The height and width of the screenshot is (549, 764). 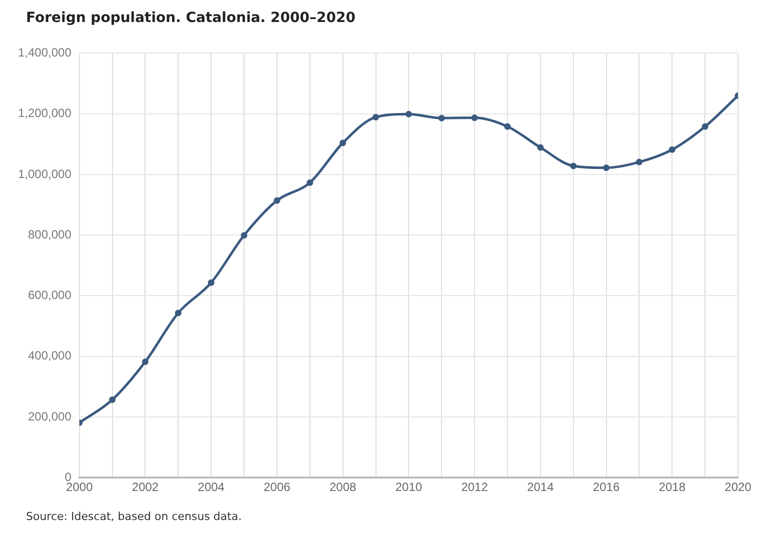 I want to click on y-tick-label: 800,000, so click(x=50, y=234).